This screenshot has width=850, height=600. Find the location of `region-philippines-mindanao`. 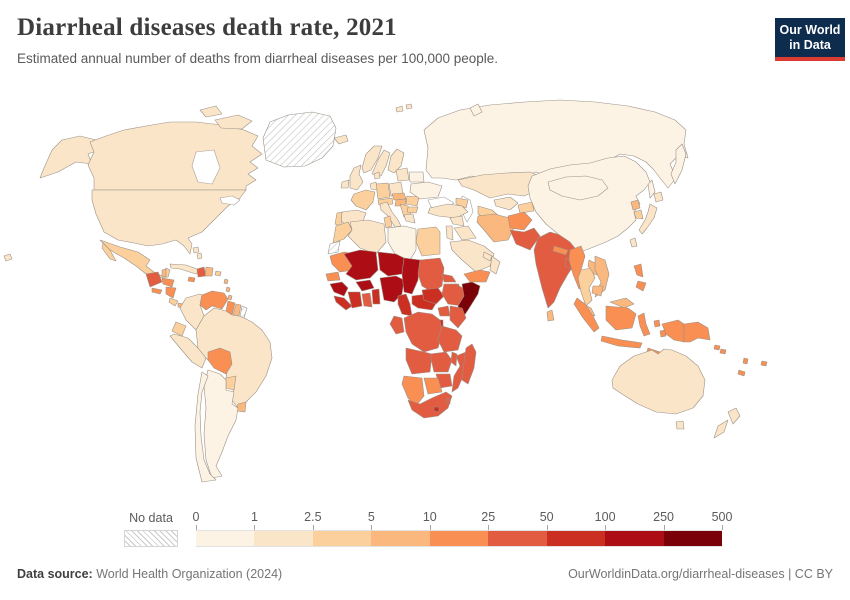

region-philippines-mindanao is located at coordinates (641, 286).